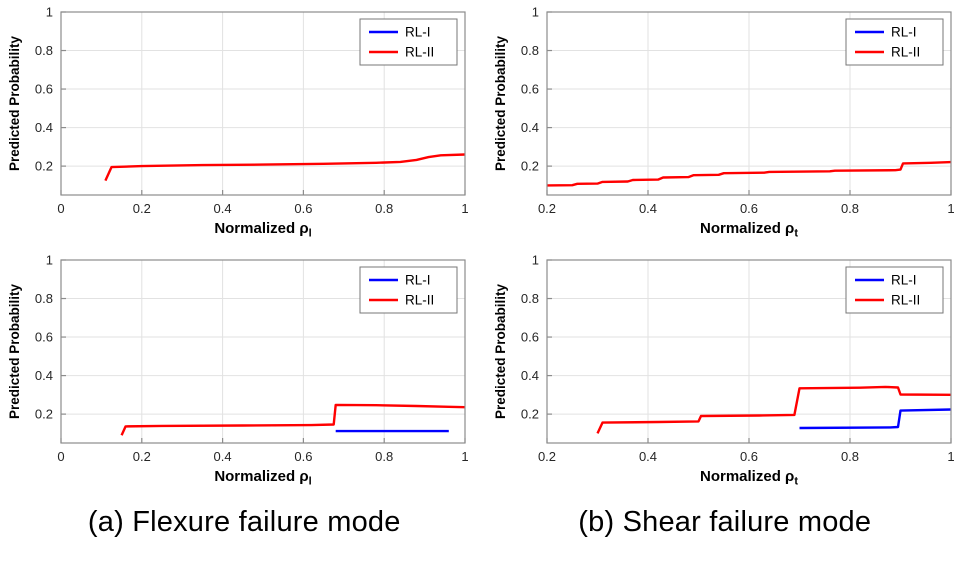 This screenshot has height=568, width=969. What do you see at coordinates (244, 522) in the screenshot?
I see `caption-flexure: (a) Flexure failure mode` at bounding box center [244, 522].